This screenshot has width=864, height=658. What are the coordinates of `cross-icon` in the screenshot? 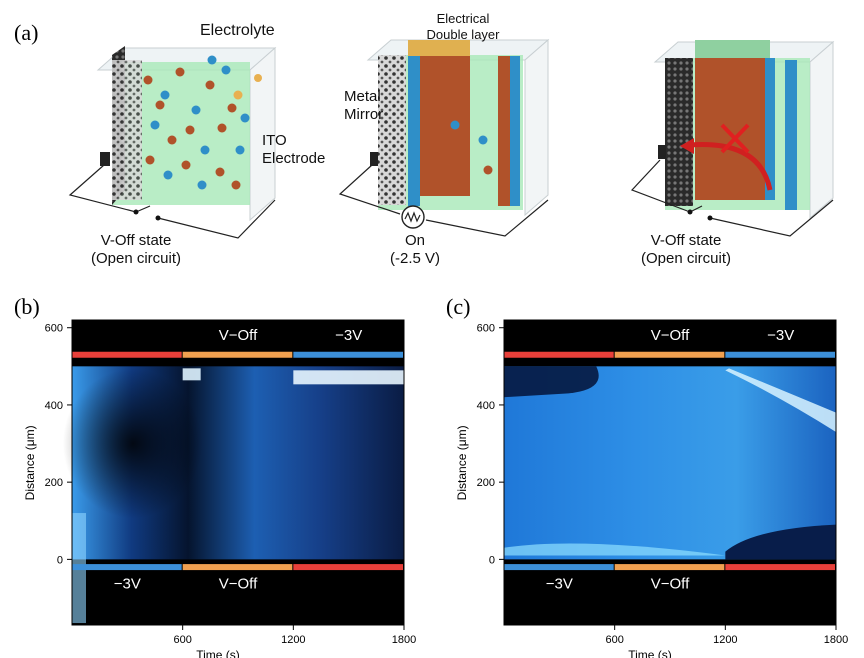 It's located at (735, 138).